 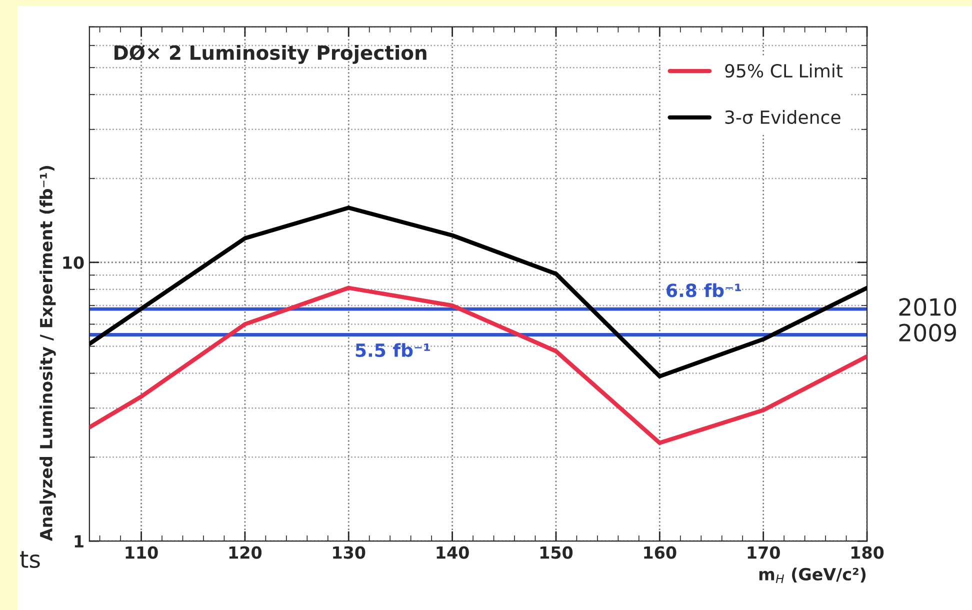 What do you see at coordinates (784, 71) in the screenshot?
I see `legend-label: 95% CL Limit` at bounding box center [784, 71].